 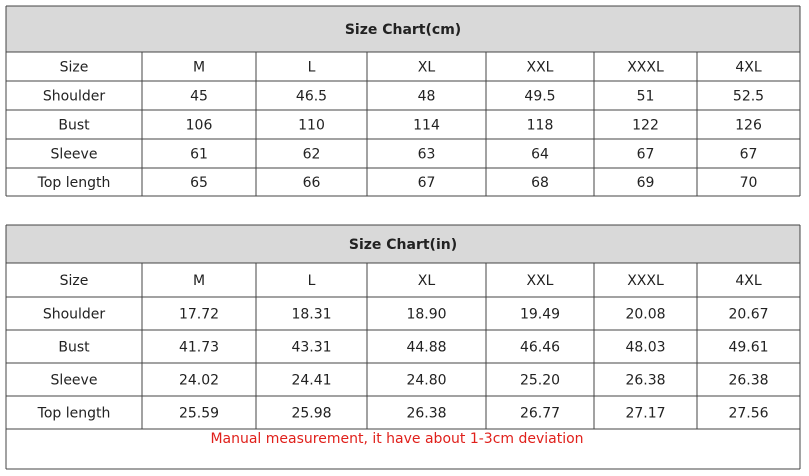 I want to click on cell: 63, so click(x=427, y=155).